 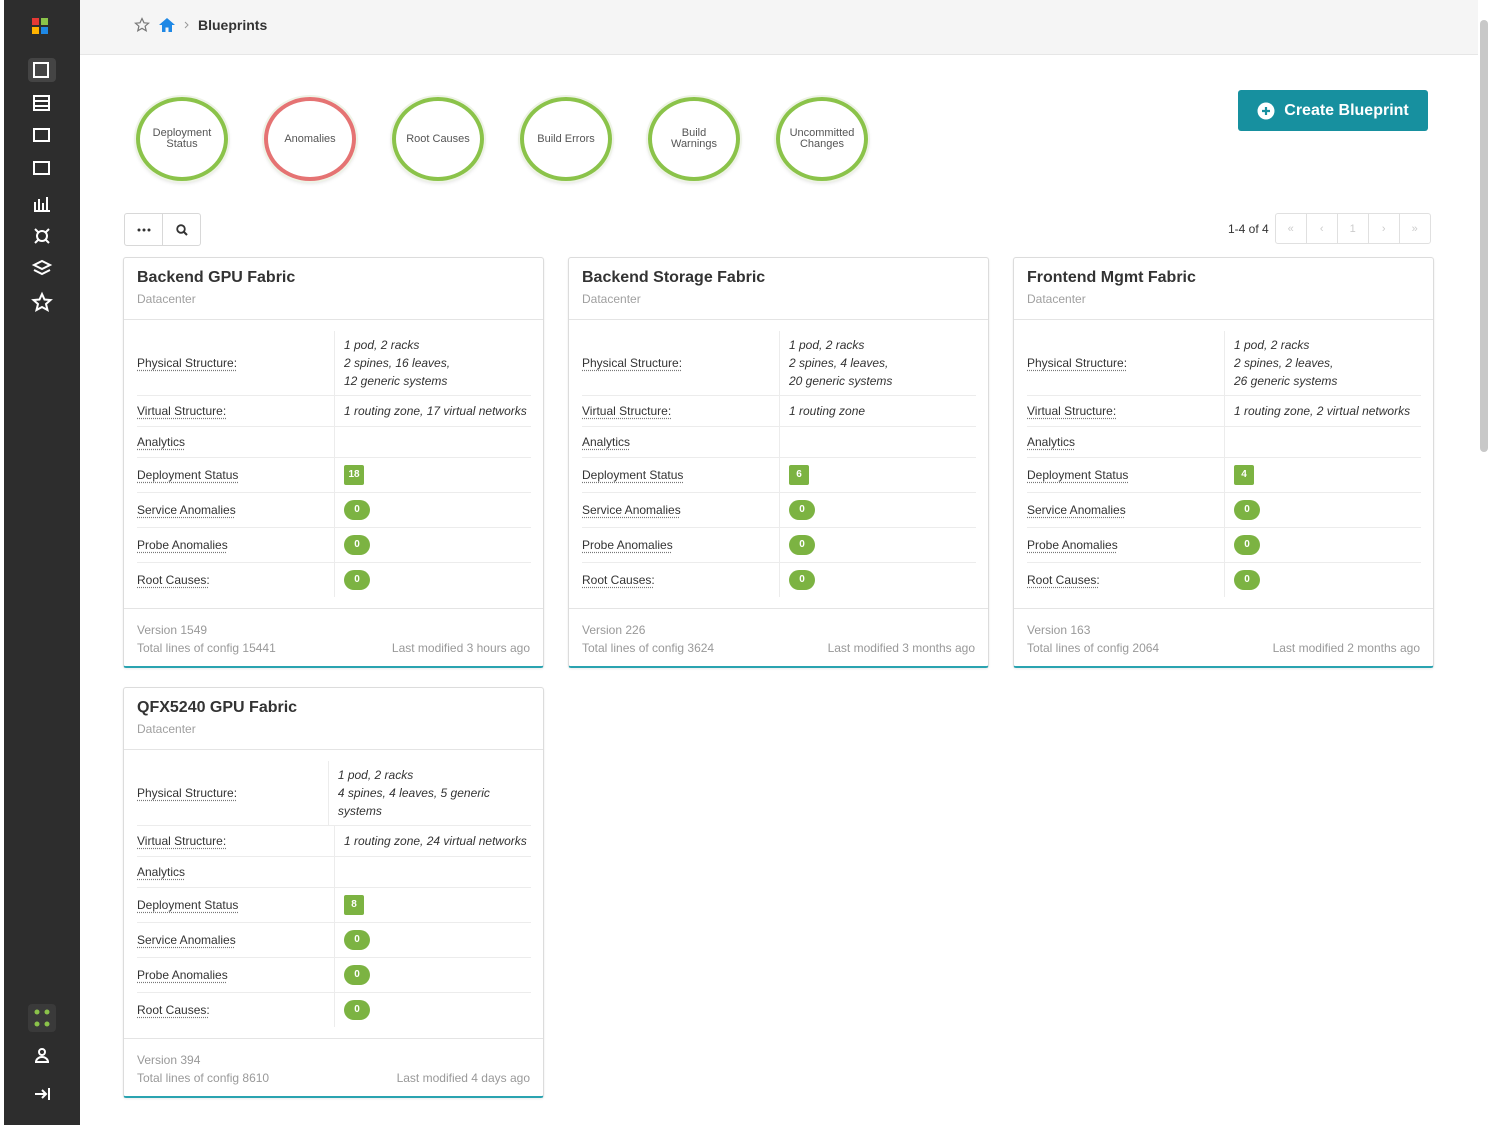 What do you see at coordinates (822, 139) in the screenshot?
I see `status-circle: Uncommitted Changes` at bounding box center [822, 139].